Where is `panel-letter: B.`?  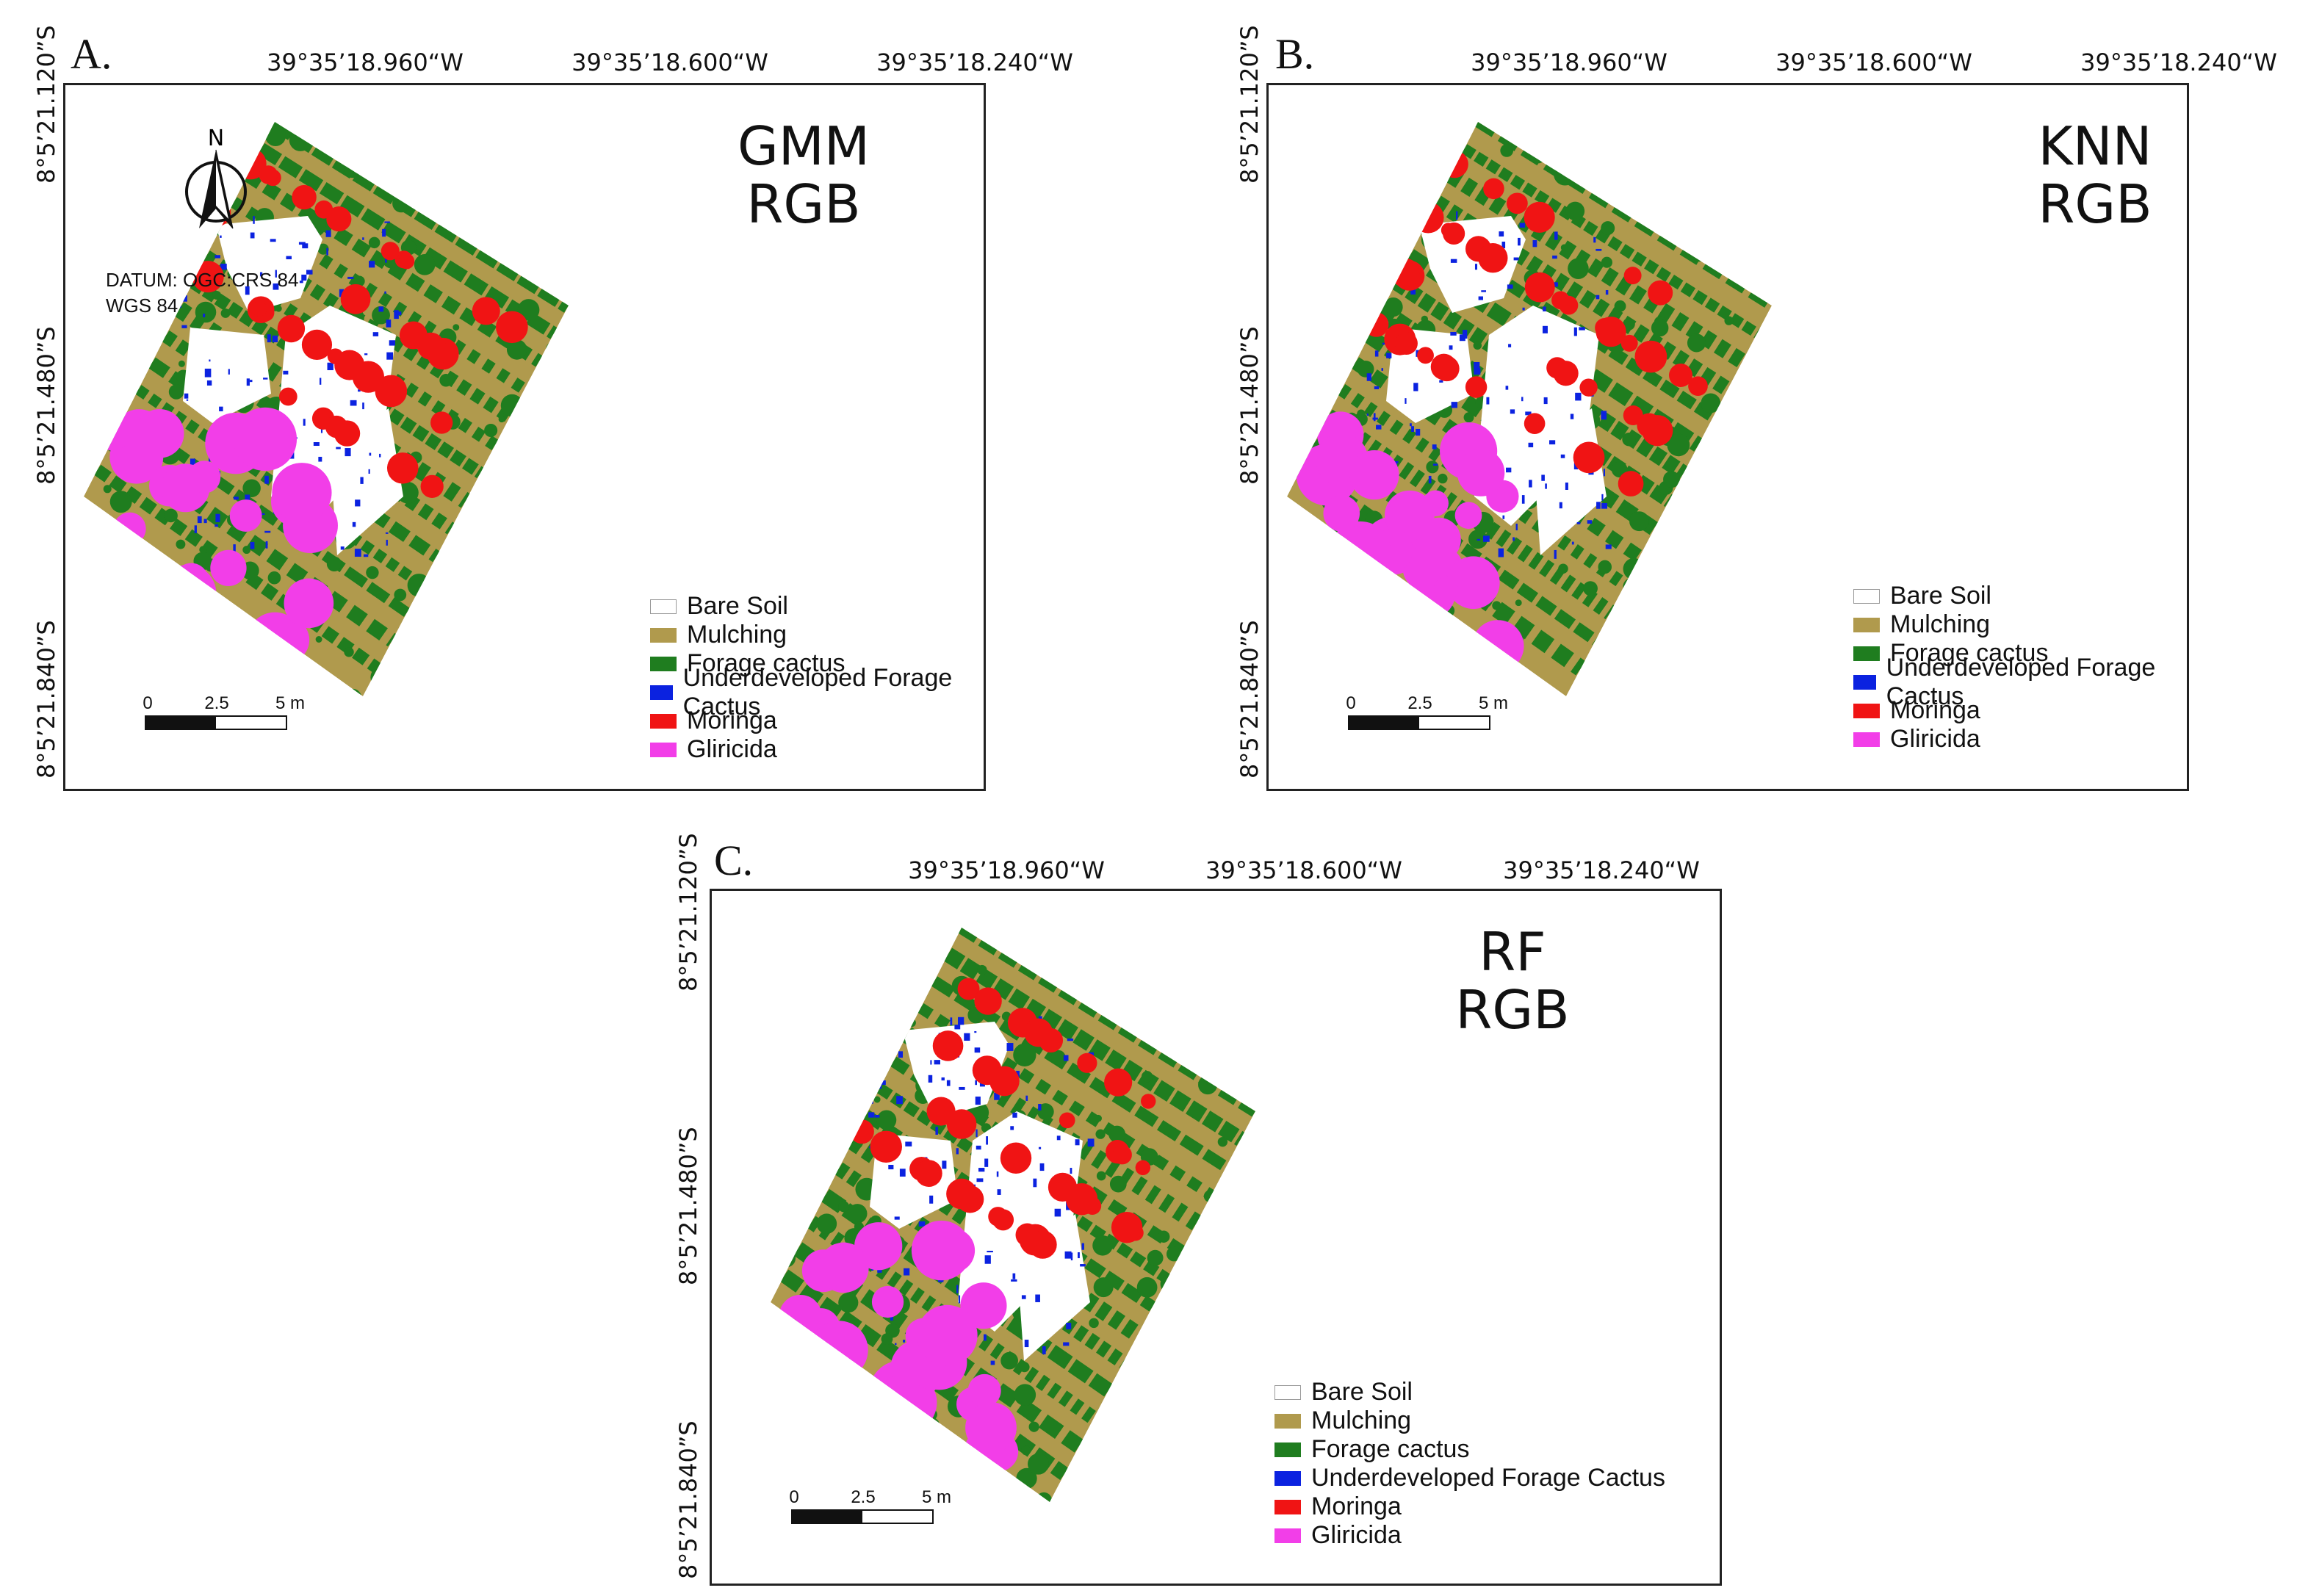
panel-letter: B. is located at coordinates (1295, 54).